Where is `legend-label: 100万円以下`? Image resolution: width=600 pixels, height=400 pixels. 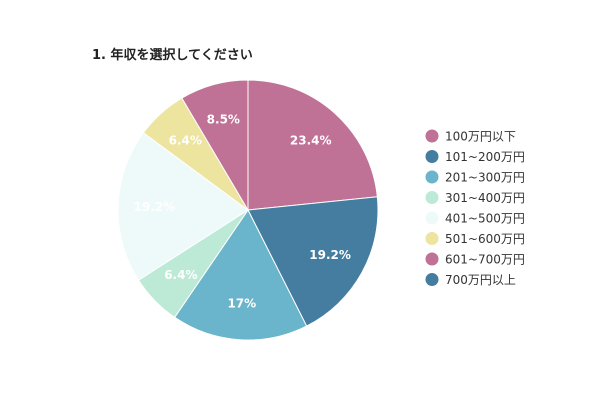
legend-label: 100万円以下 is located at coordinates (480, 137).